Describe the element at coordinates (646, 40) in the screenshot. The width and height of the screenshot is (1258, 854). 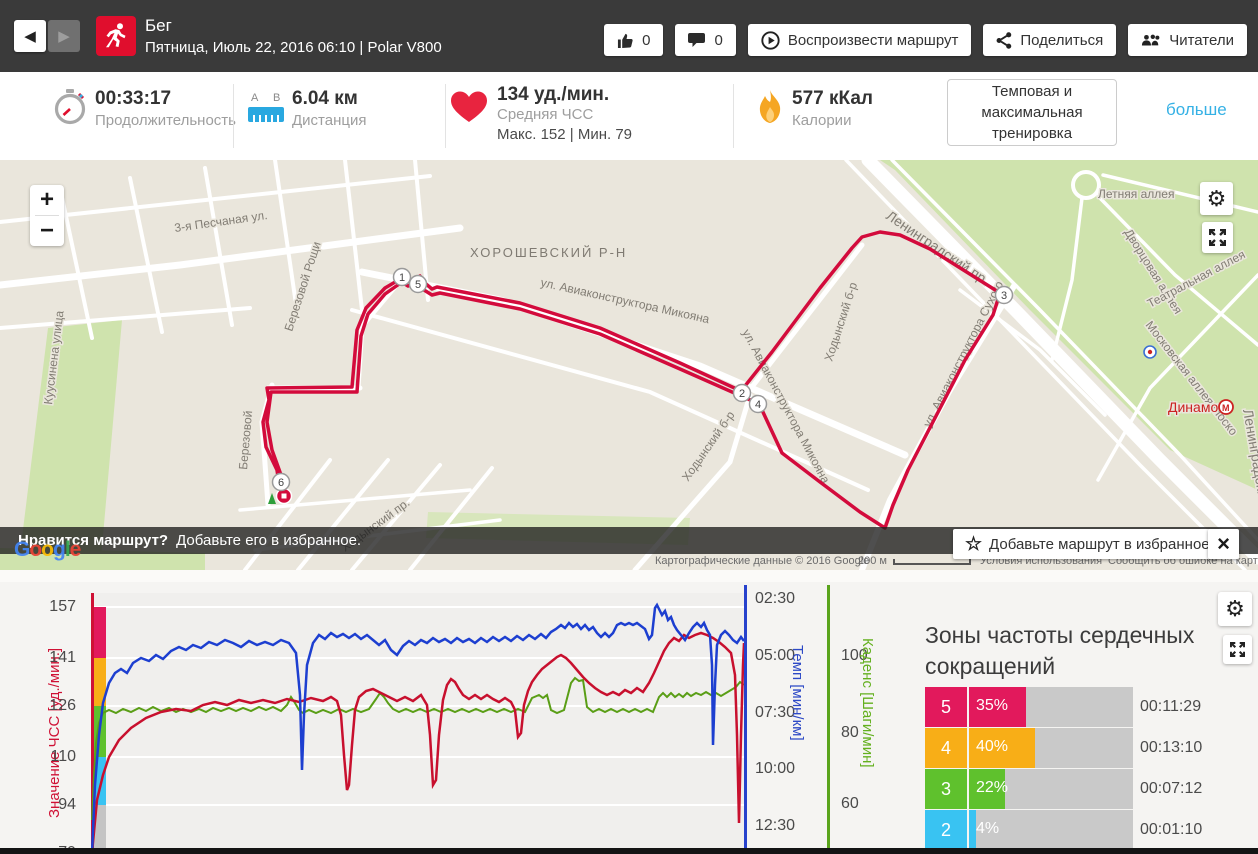
I see `like-count: 0` at that location.